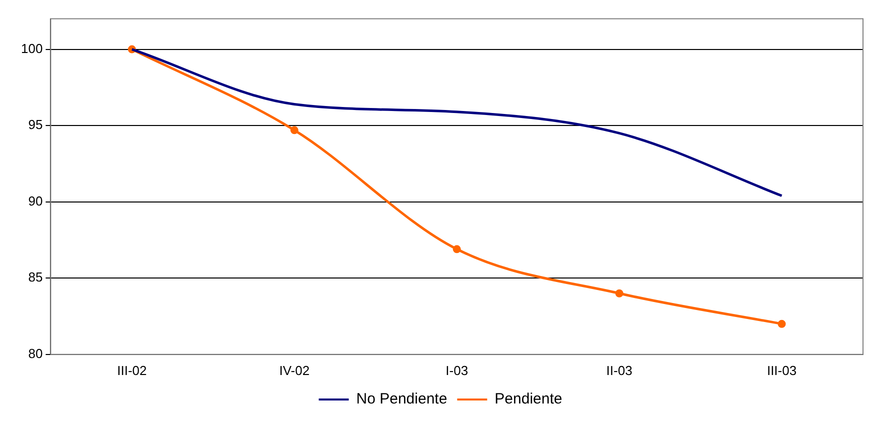 This screenshot has height=425, width=881. What do you see at coordinates (457, 370) in the screenshot?
I see `x-tick-label: I-03` at bounding box center [457, 370].